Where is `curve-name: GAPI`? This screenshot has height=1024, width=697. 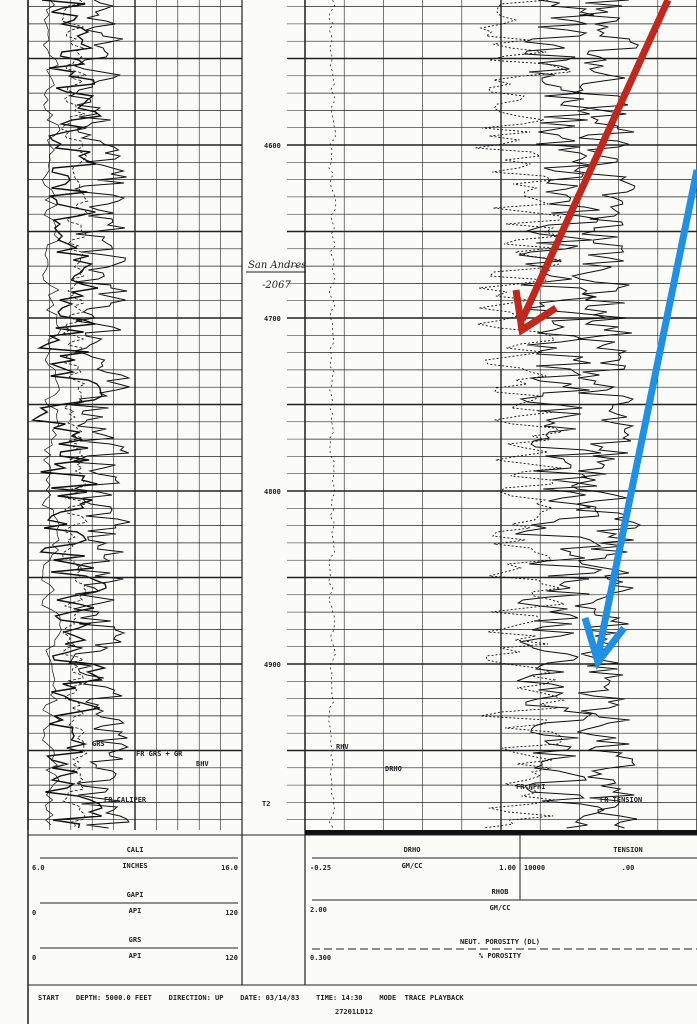
curve-name: GAPI is located at coordinates (135, 895).